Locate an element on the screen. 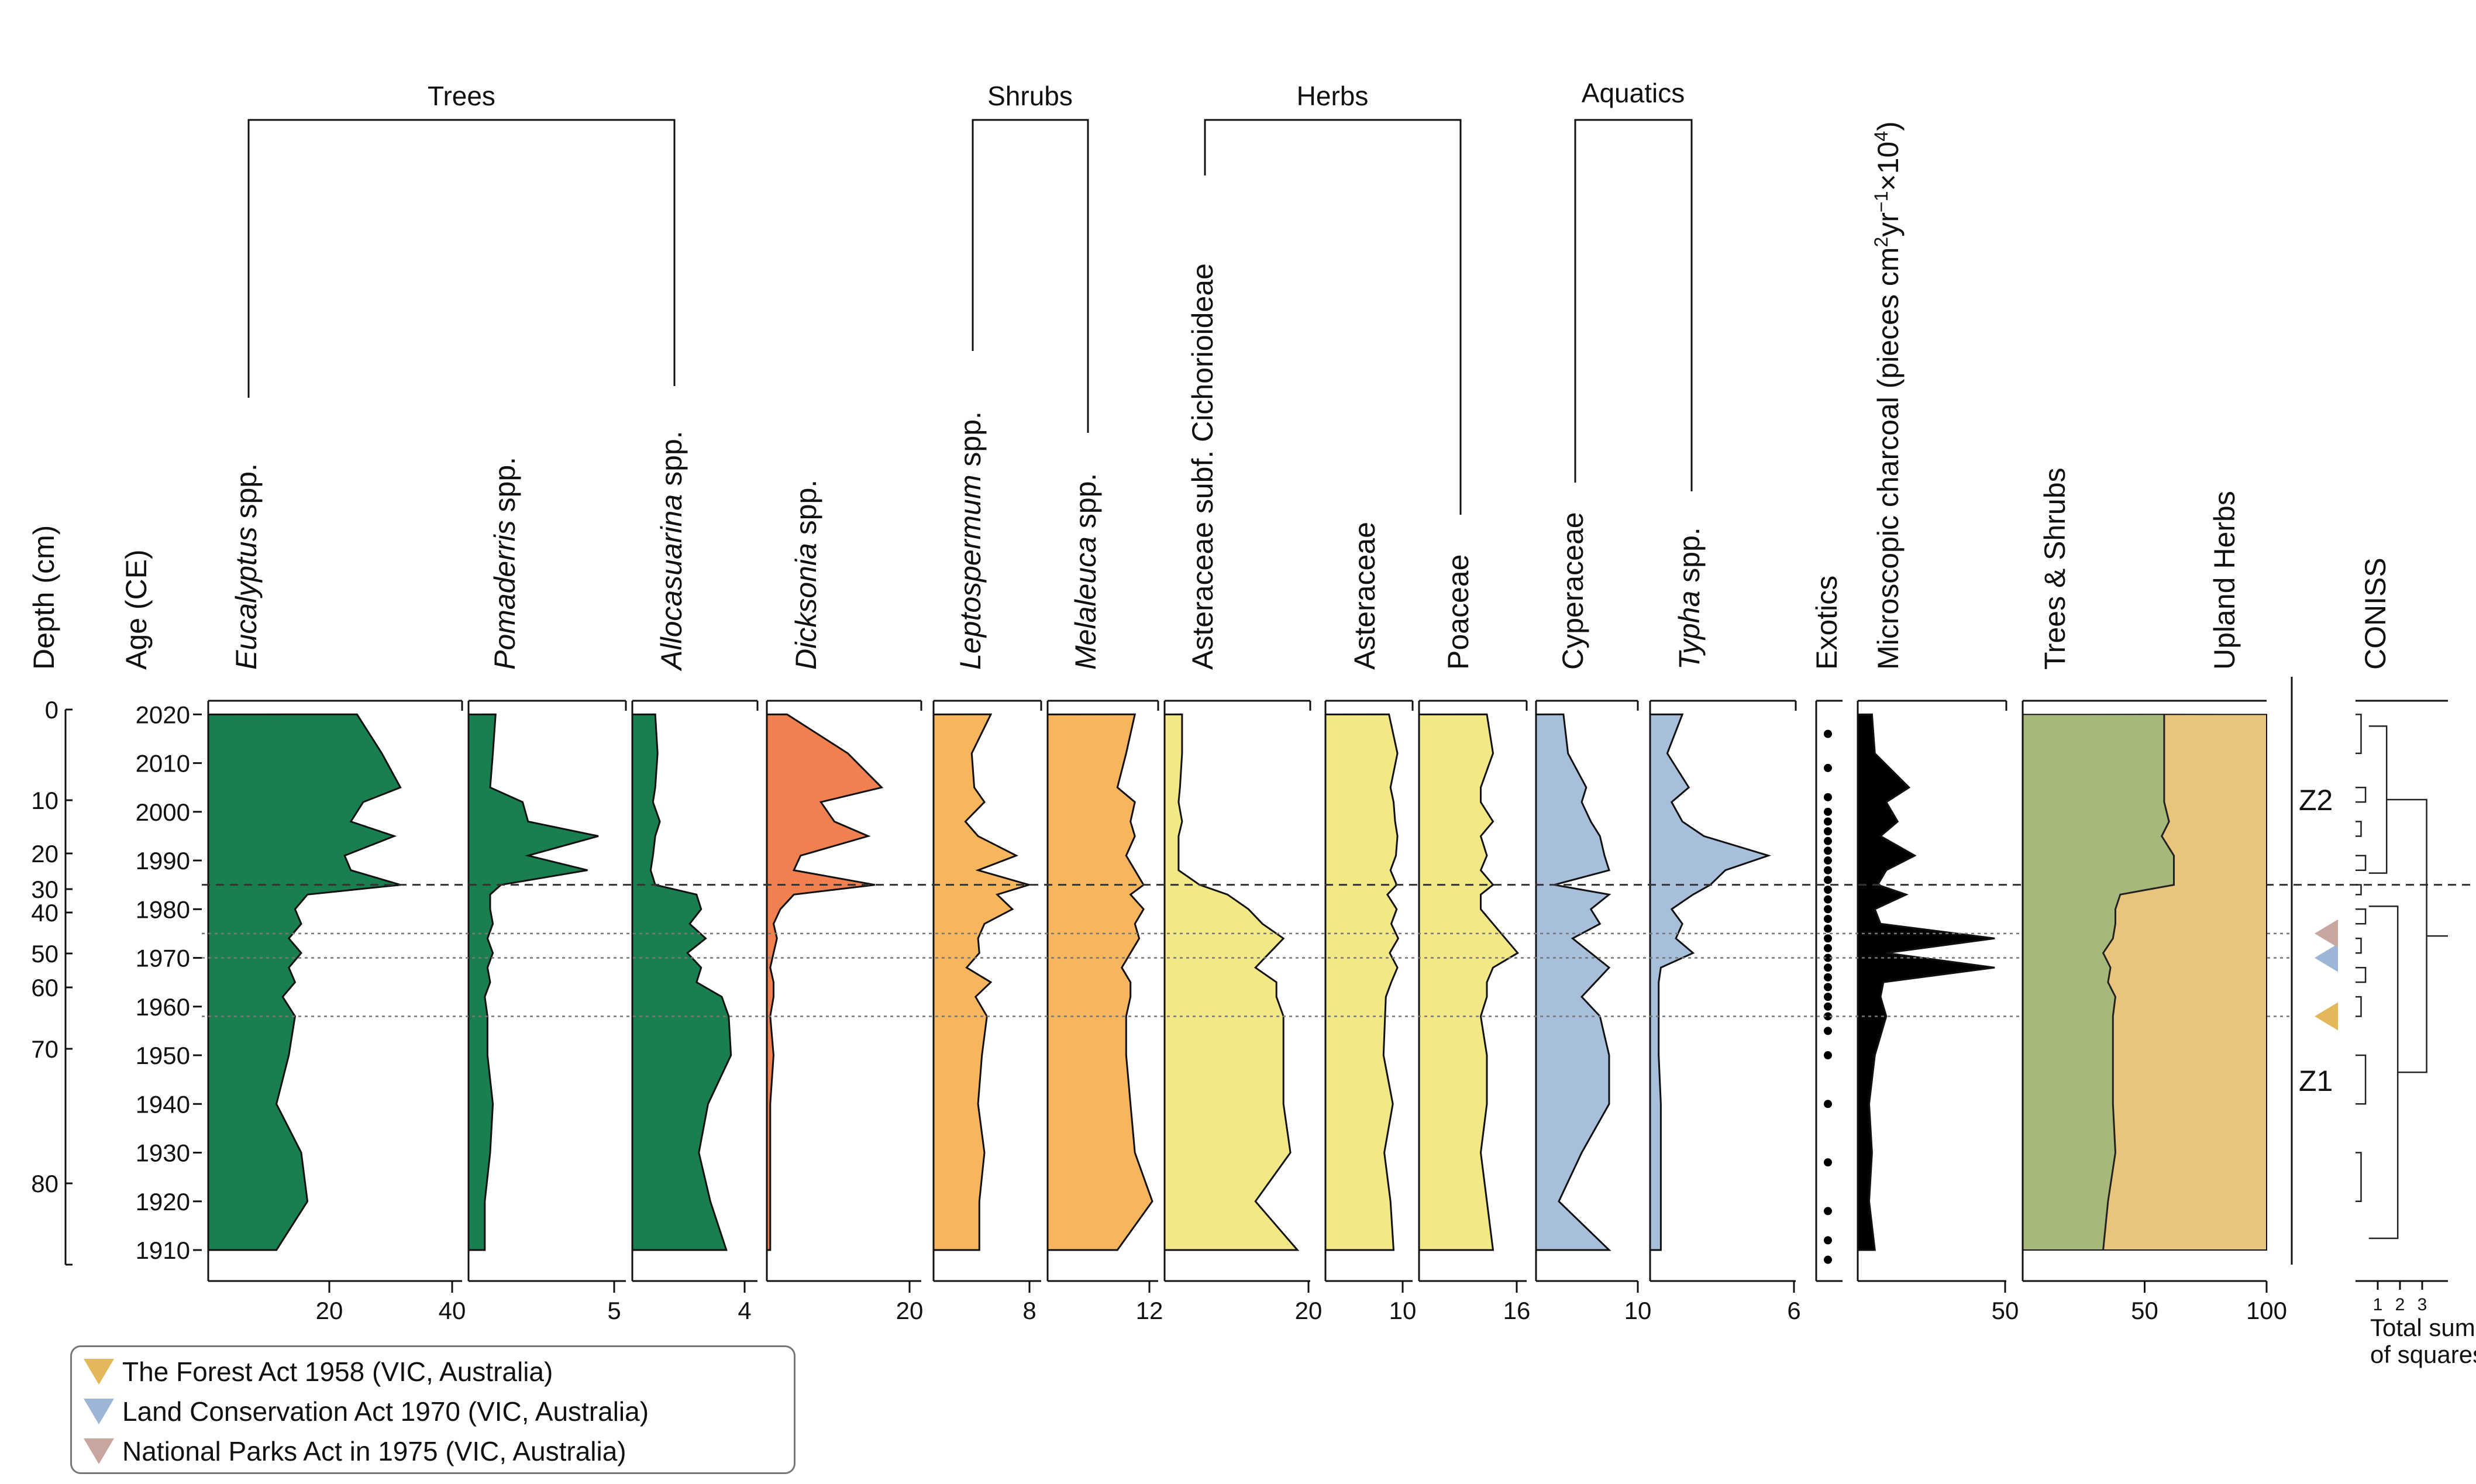 The width and height of the screenshot is (2476, 1484). depth-tick-label: 20 is located at coordinates (44, 854).